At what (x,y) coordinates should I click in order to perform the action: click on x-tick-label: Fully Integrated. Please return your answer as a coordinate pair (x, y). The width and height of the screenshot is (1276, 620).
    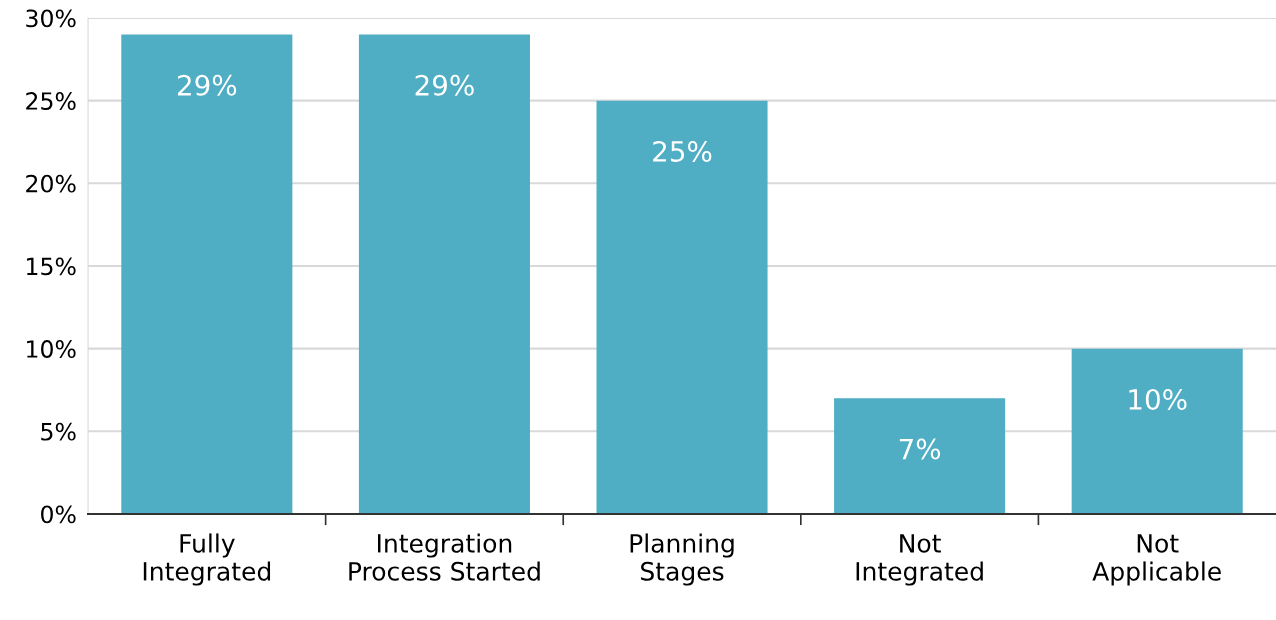
    Looking at the image, I should click on (207, 559).